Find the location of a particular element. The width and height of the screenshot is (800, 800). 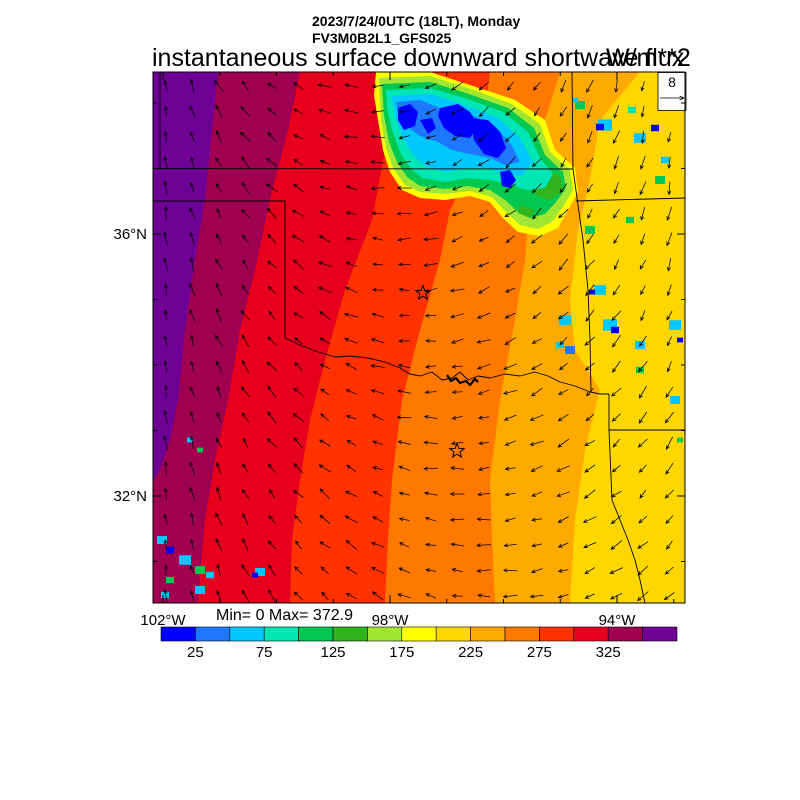

latitude-label: 36°N is located at coordinates (130, 234).